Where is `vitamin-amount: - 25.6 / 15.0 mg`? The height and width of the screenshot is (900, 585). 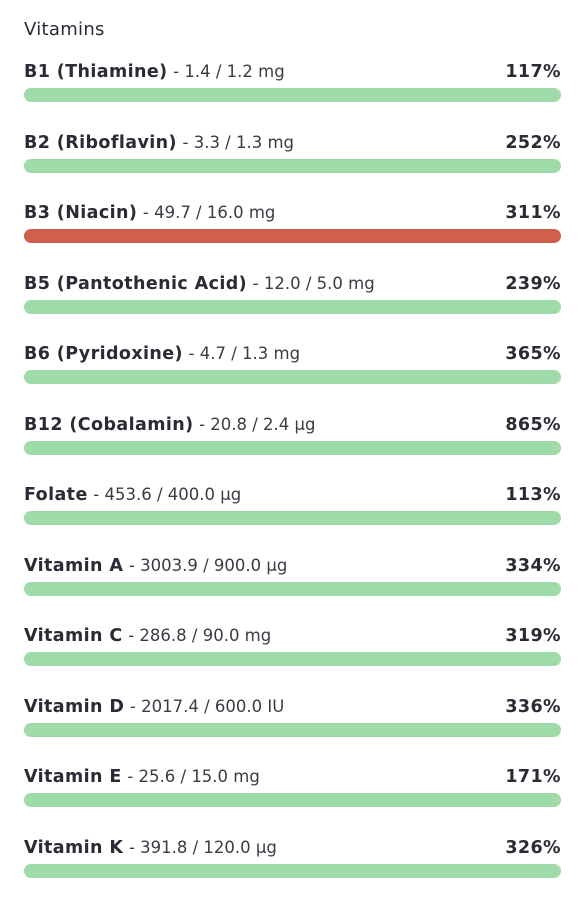
vitamin-amount: - 25.6 / 15.0 mg is located at coordinates (193, 776).